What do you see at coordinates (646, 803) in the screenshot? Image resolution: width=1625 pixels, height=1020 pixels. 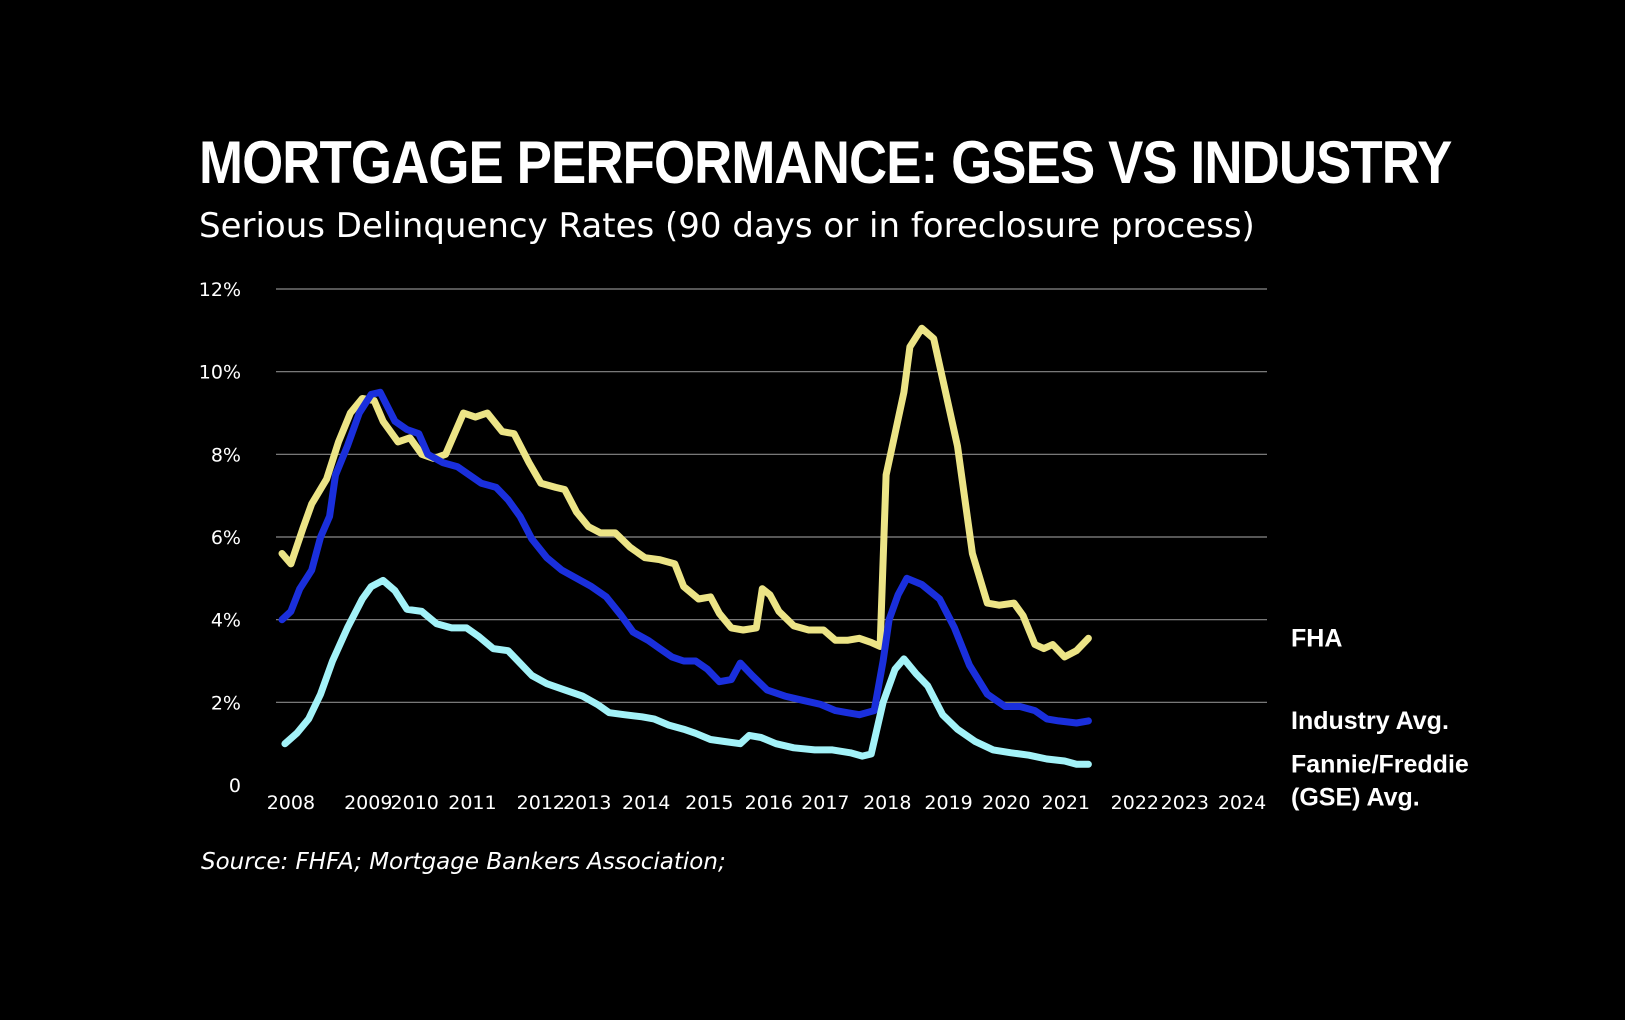 I see `x-tick-label: 2014` at bounding box center [646, 803].